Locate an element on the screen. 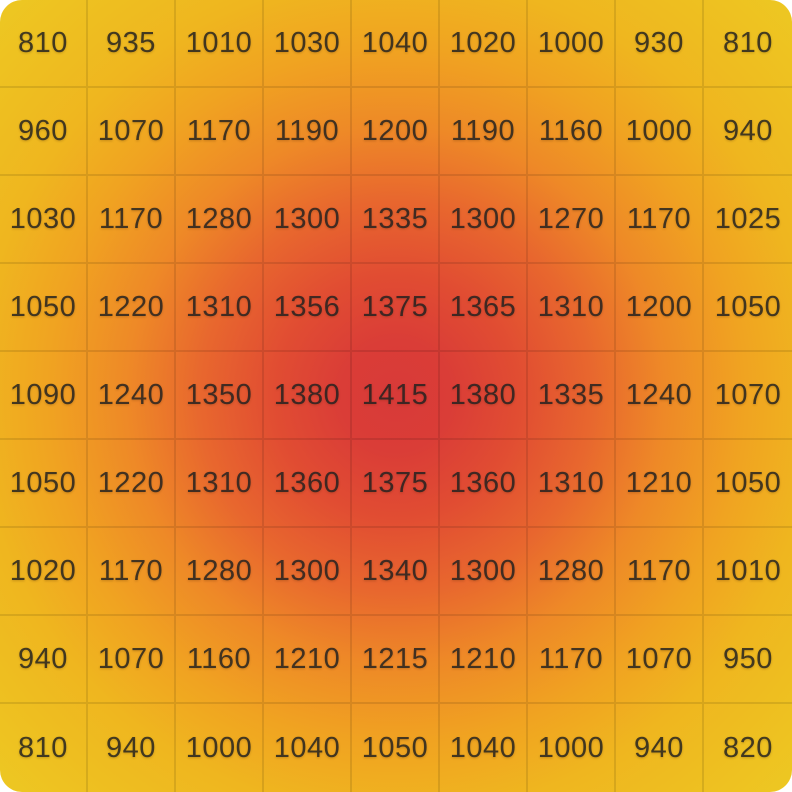  heatmap-cell: 1270 is located at coordinates (572, 220).